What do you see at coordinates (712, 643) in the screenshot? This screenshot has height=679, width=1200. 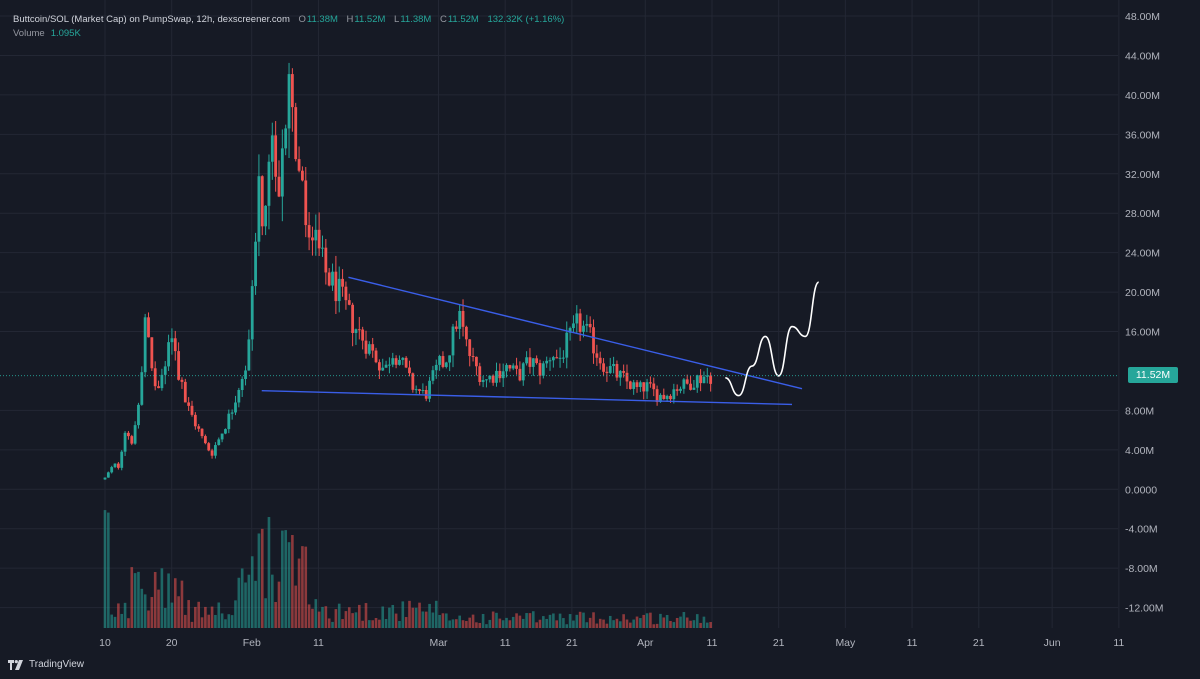 I see `x-tick-label: 11` at bounding box center [712, 643].